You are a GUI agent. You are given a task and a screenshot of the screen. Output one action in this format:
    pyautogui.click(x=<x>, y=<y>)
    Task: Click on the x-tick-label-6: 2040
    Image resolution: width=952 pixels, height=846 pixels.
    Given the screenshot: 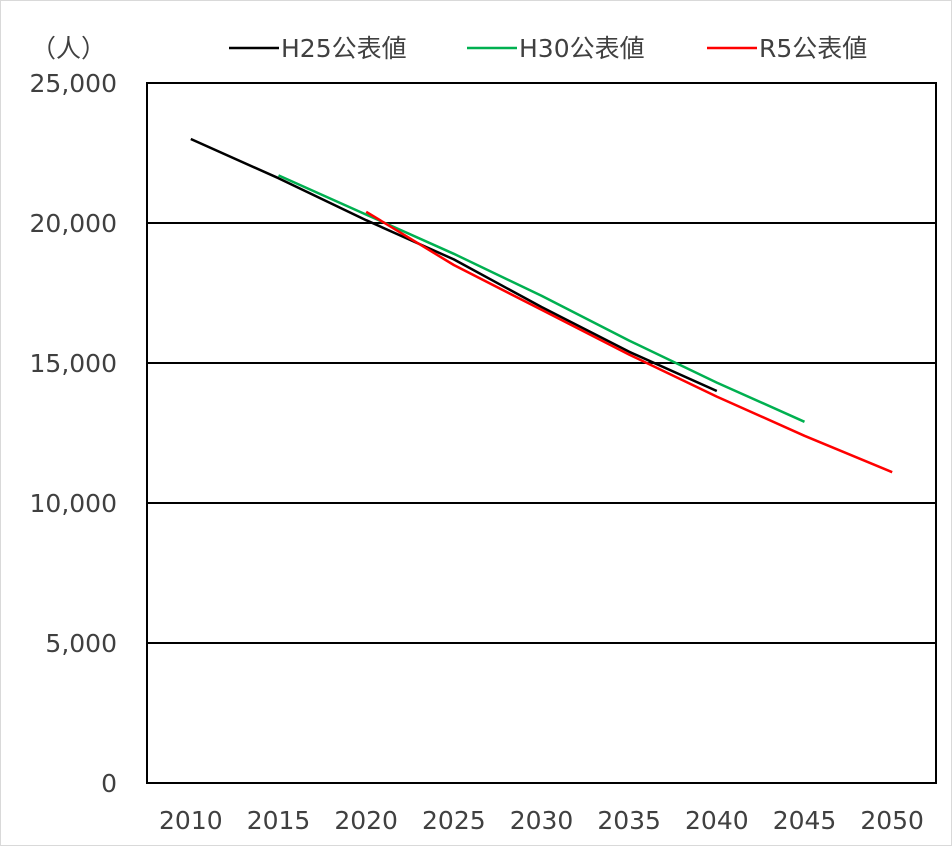 What is the action you would take?
    pyautogui.click(x=717, y=820)
    